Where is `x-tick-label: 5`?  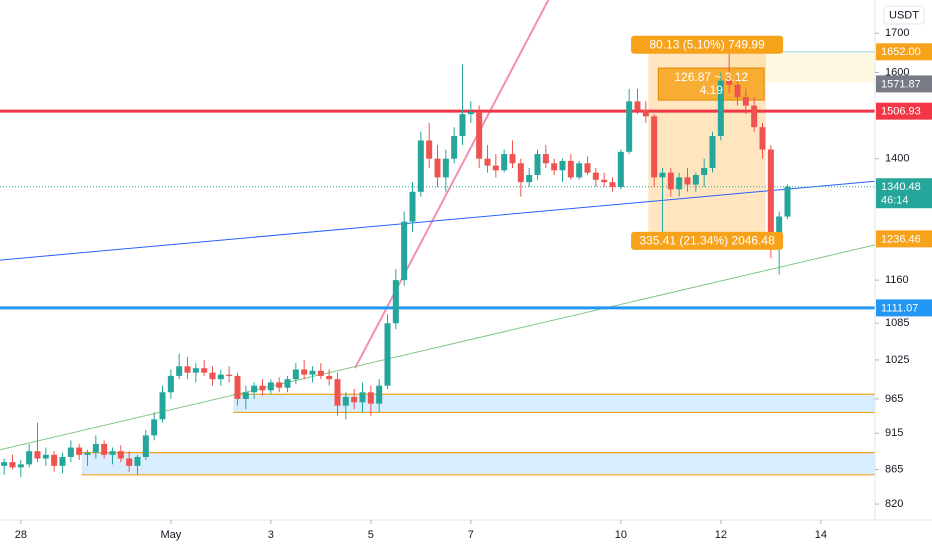
x-tick-label: 5 is located at coordinates (371, 535).